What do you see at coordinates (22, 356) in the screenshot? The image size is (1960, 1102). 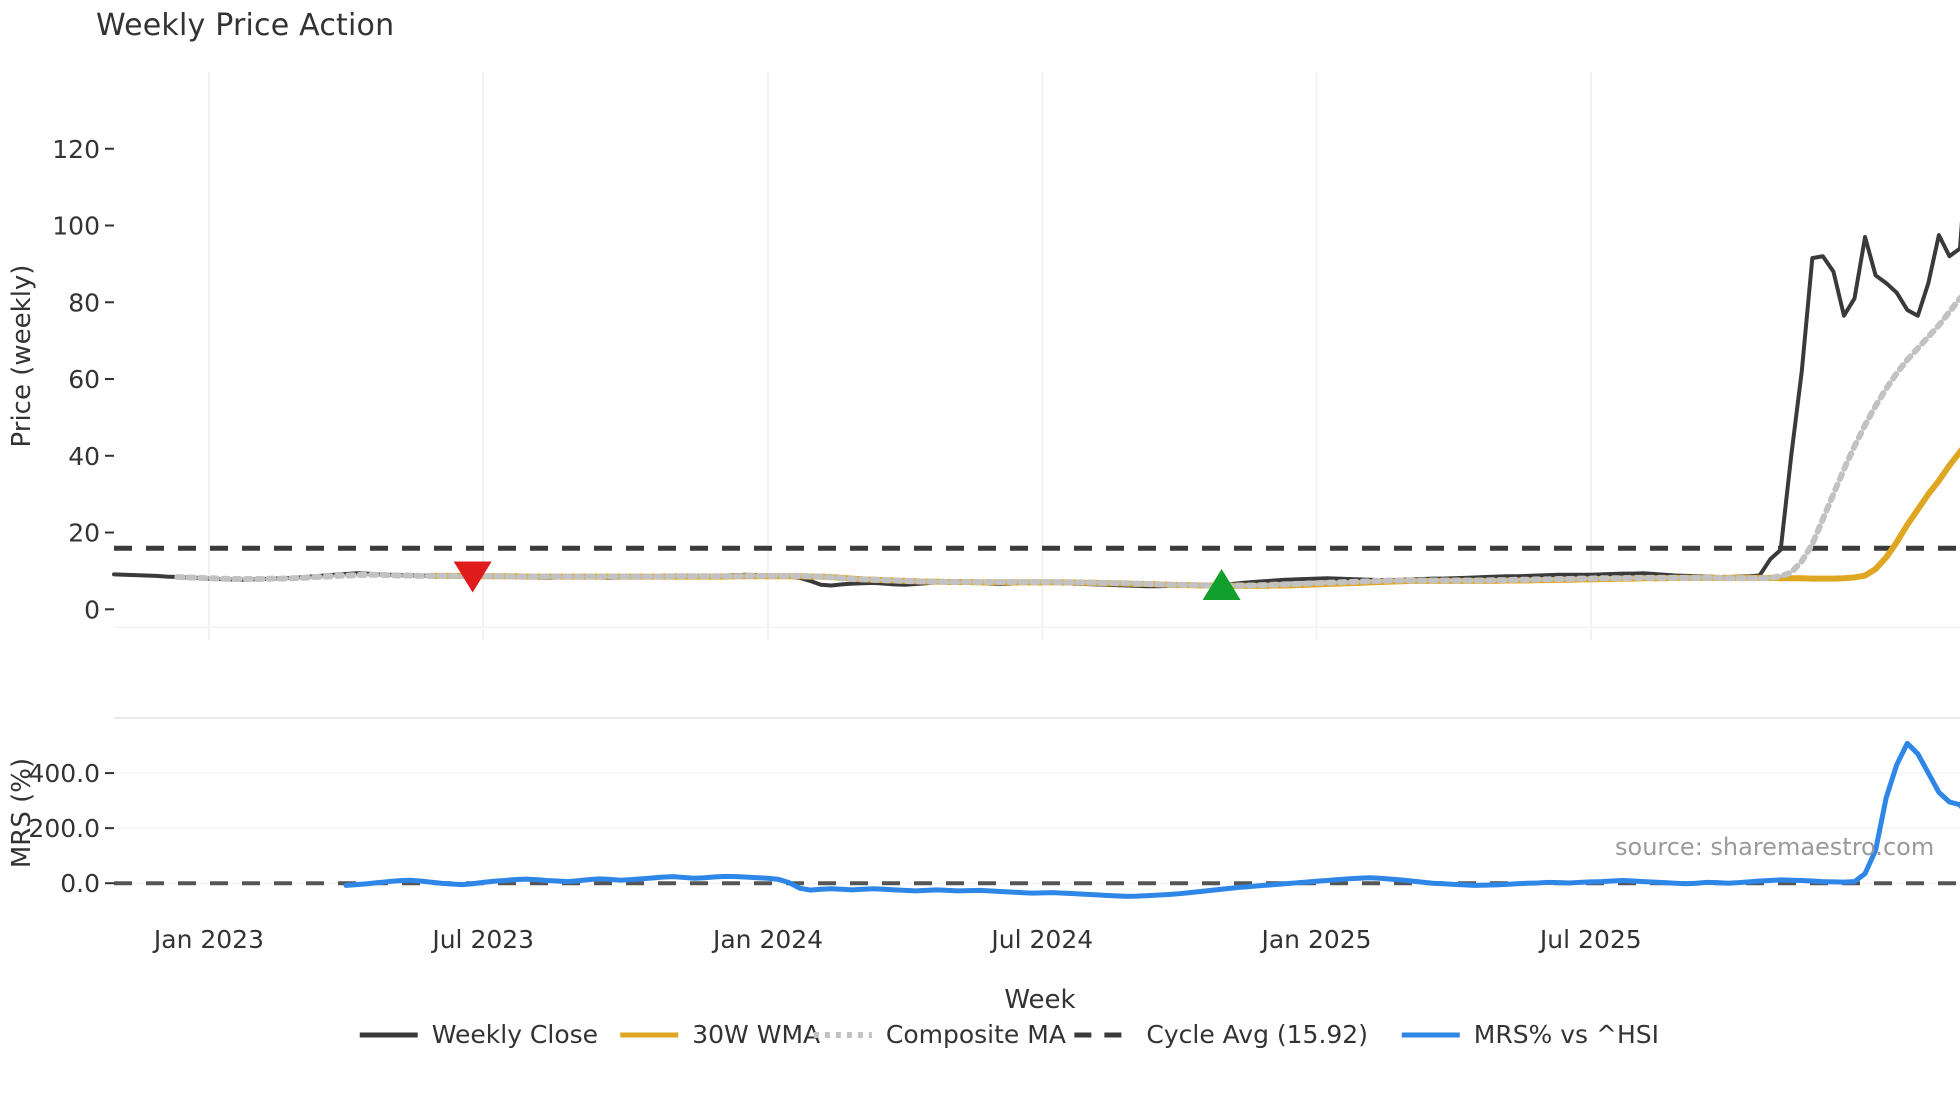 I see `price-axis-label: Price (weekly)` at bounding box center [22, 356].